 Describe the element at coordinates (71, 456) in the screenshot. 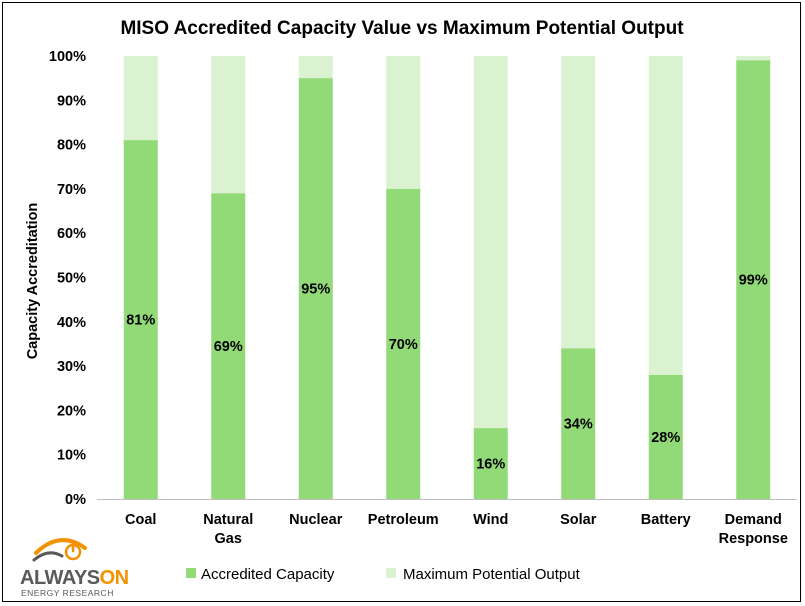

I see `y-tick-label: 10%` at that location.